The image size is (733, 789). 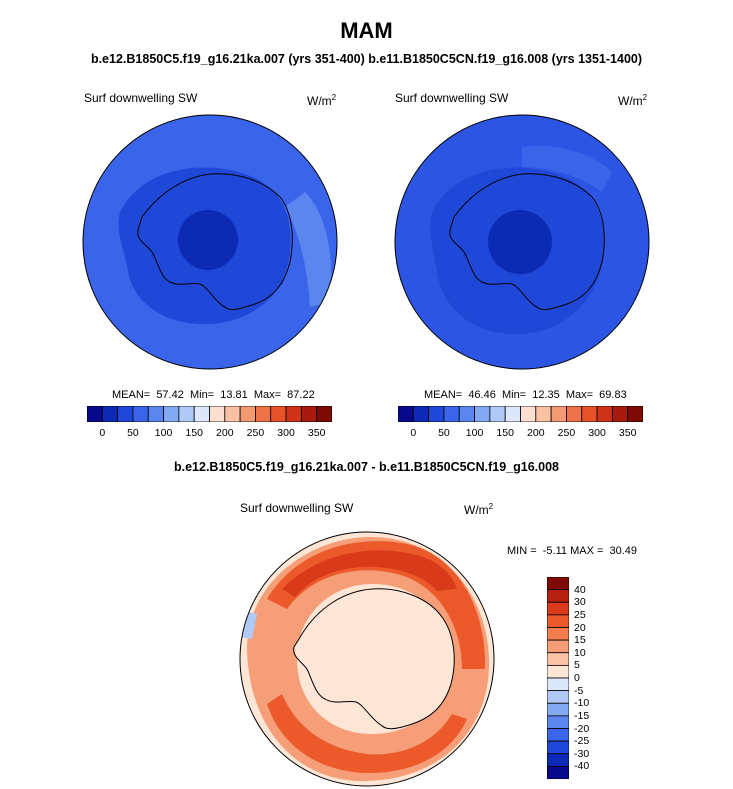 I want to click on panel2-tick-label: 250, so click(x=566, y=433).